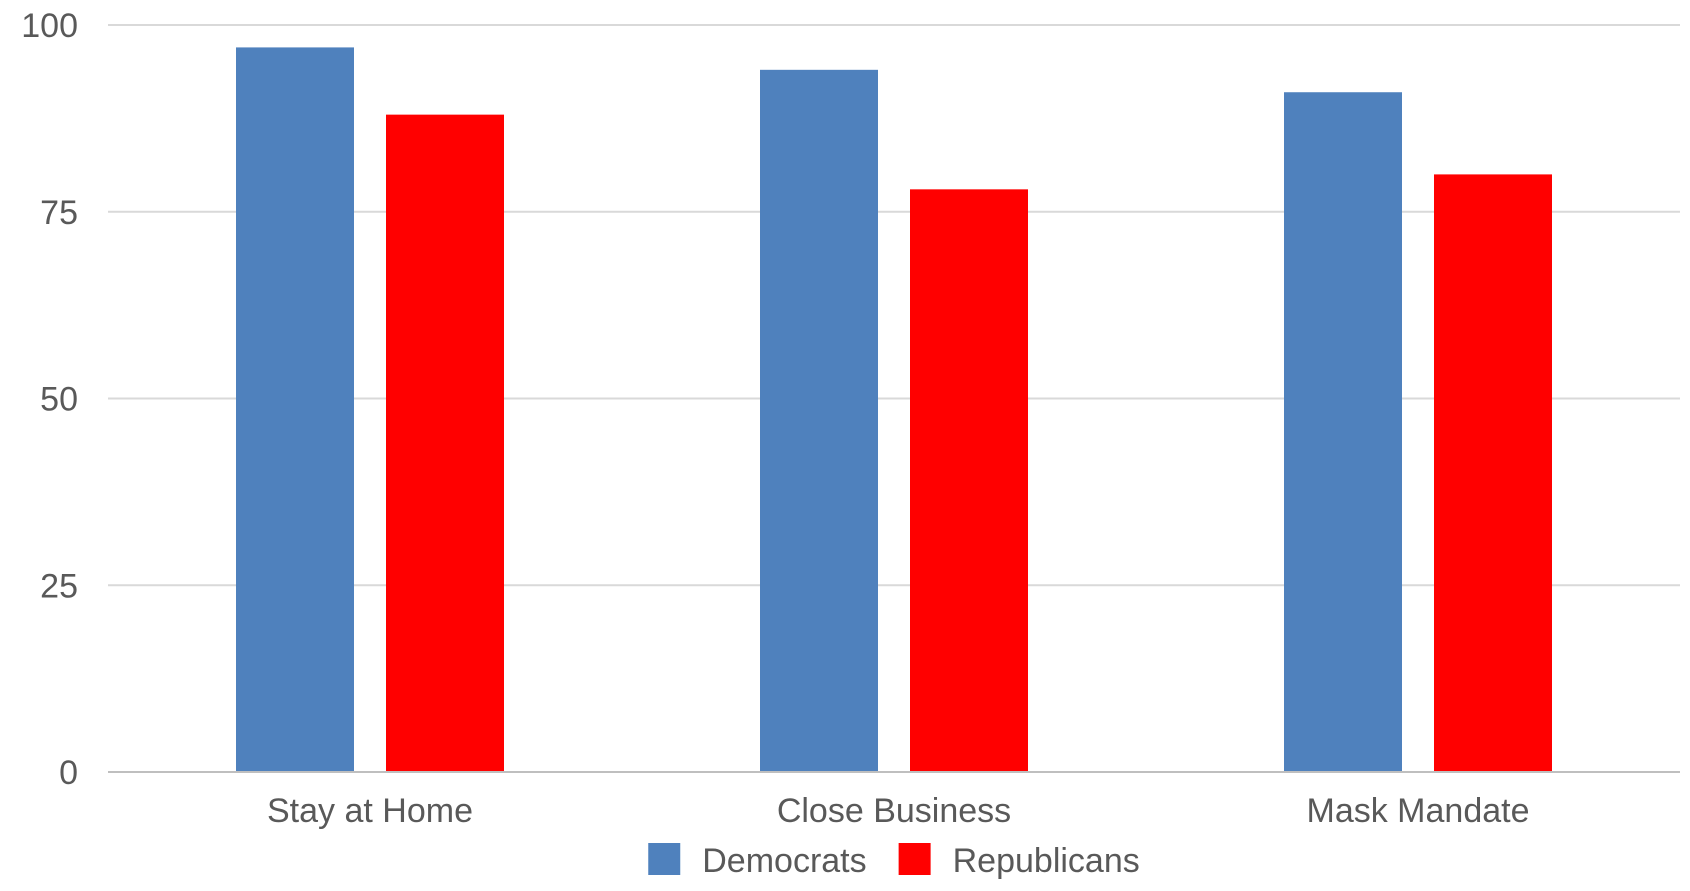  I want to click on y-tick-label: 50, so click(59, 400).